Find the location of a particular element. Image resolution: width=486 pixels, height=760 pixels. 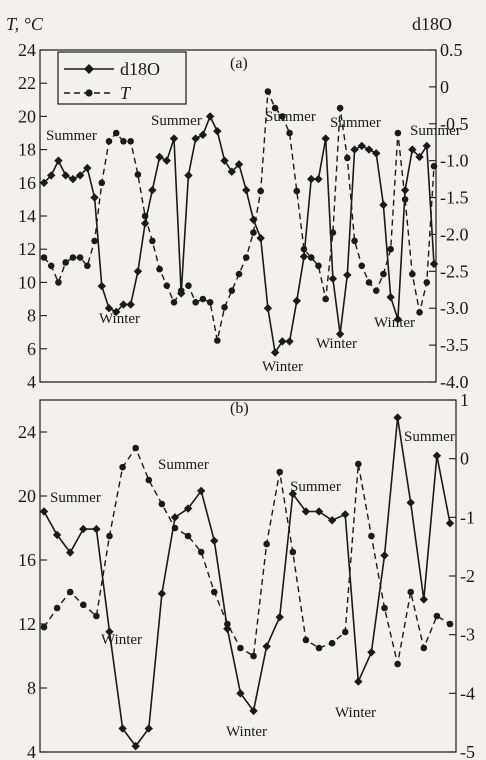

legend-t-marker is located at coordinates (89, 93).